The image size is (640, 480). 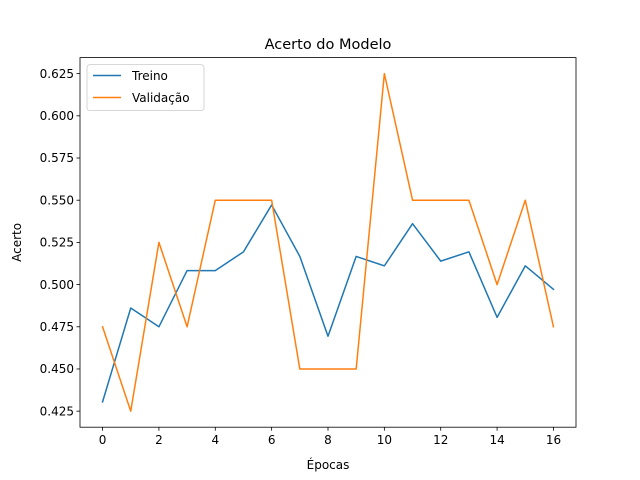 I want to click on x-tick-label: 8, so click(x=328, y=440).